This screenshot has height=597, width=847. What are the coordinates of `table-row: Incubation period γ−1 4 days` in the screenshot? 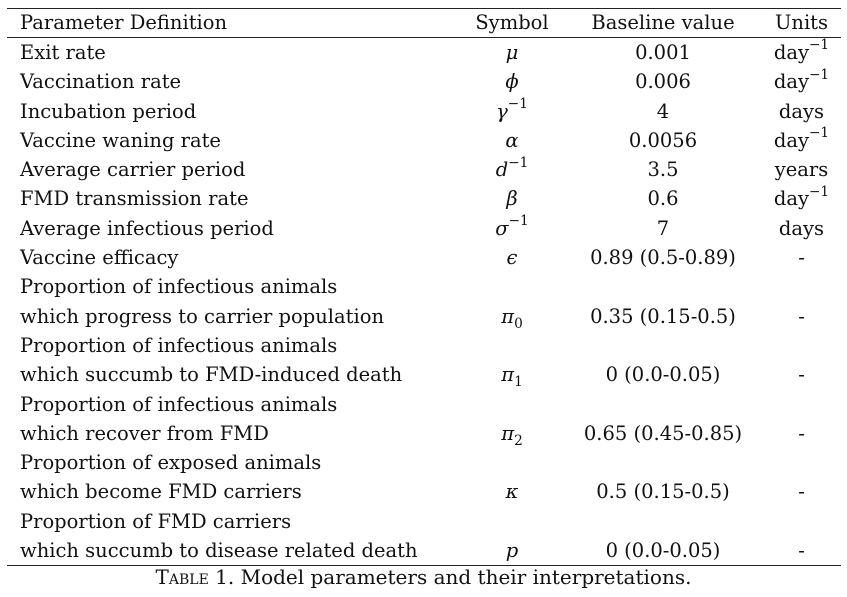 It's located at (424, 111).